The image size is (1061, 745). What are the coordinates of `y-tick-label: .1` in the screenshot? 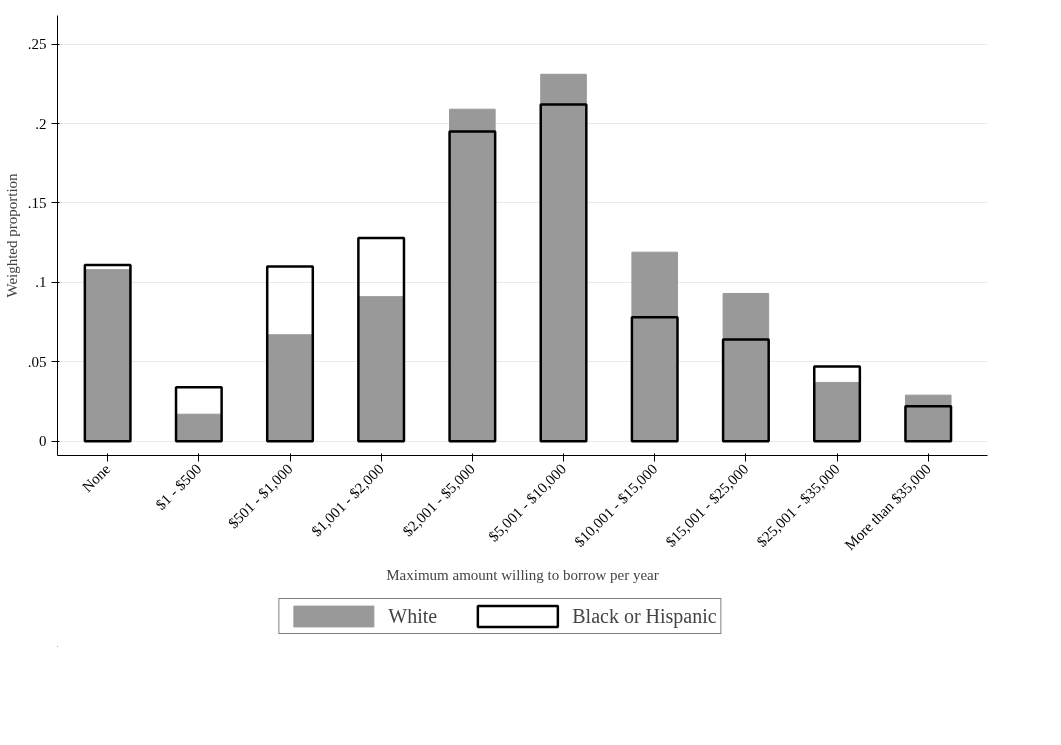 It's located at (41, 282).